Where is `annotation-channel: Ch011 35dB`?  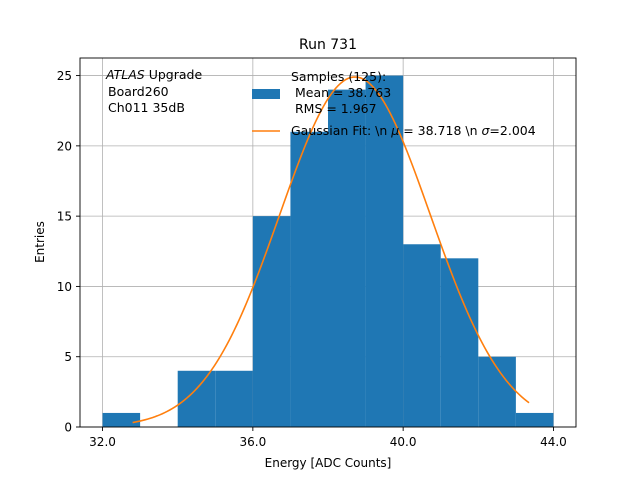 annotation-channel: Ch011 35dB is located at coordinates (146, 107).